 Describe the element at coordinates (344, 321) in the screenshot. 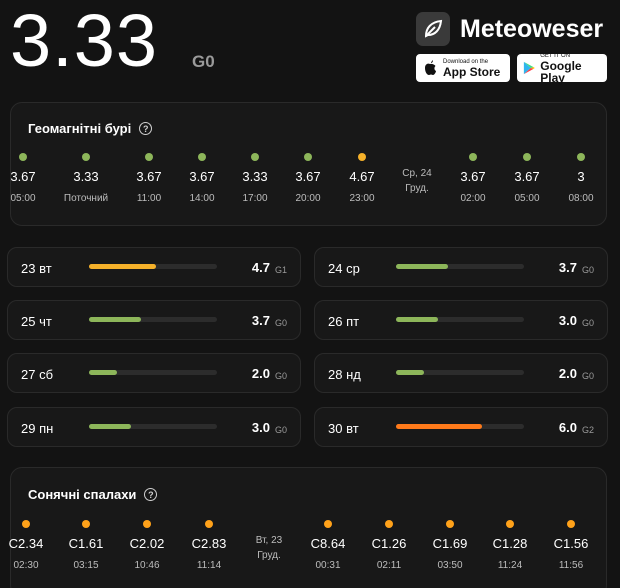

I see `day-label: 26 пт` at that location.